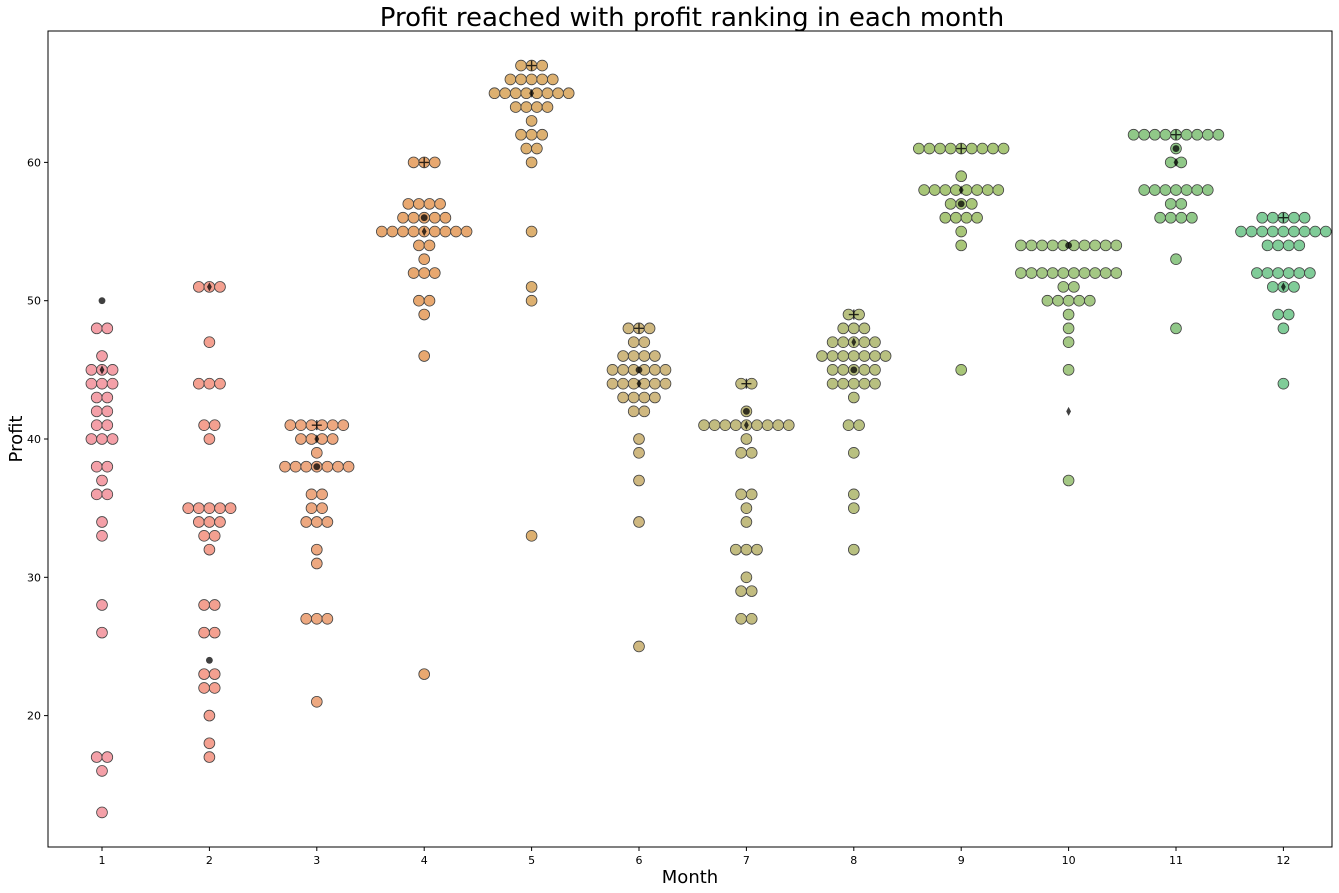  Describe the element at coordinates (690, 877) in the screenshot. I see `x-axis-label: Month` at that location.